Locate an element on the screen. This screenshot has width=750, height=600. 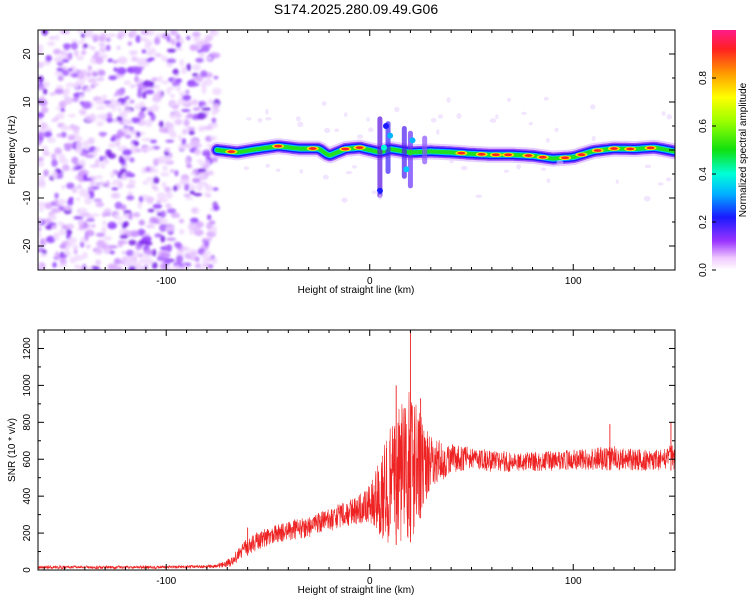
x-tick-label: 100 is located at coordinates (573, 581).